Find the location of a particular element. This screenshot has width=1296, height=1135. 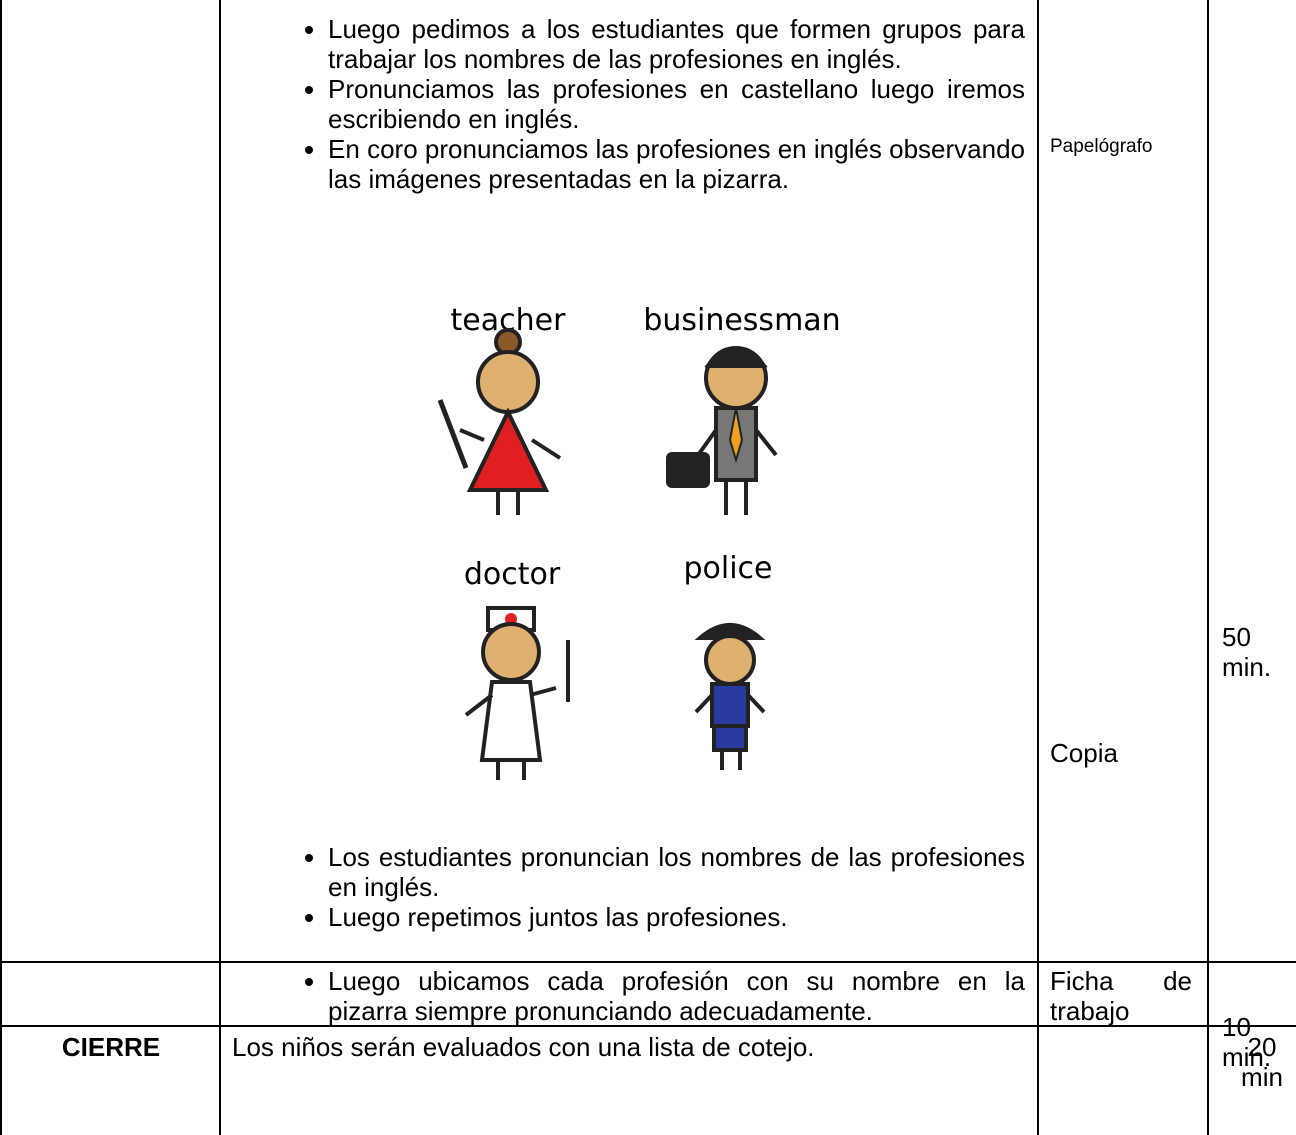

time: 20 min is located at coordinates (1262, 1062).